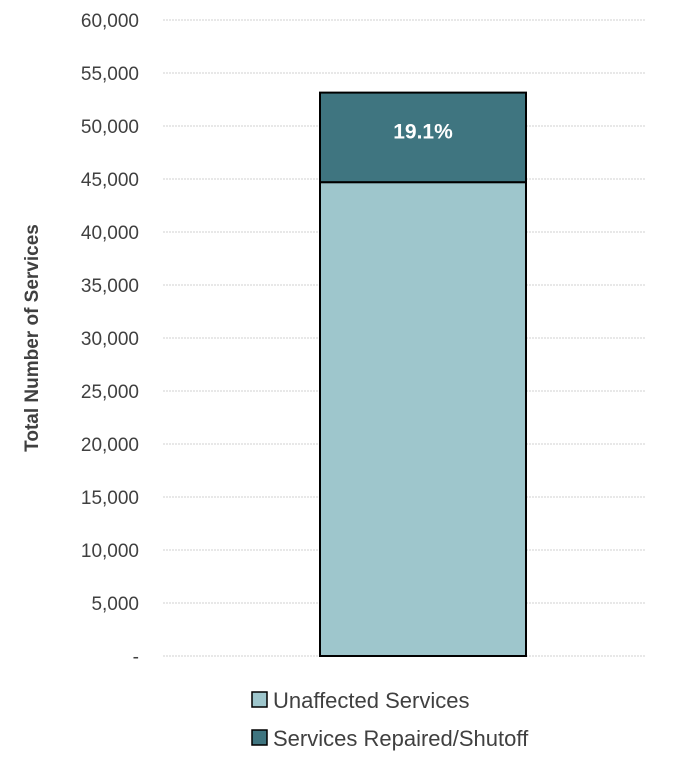  I want to click on y-tick-label: 25,000, so click(110, 392).